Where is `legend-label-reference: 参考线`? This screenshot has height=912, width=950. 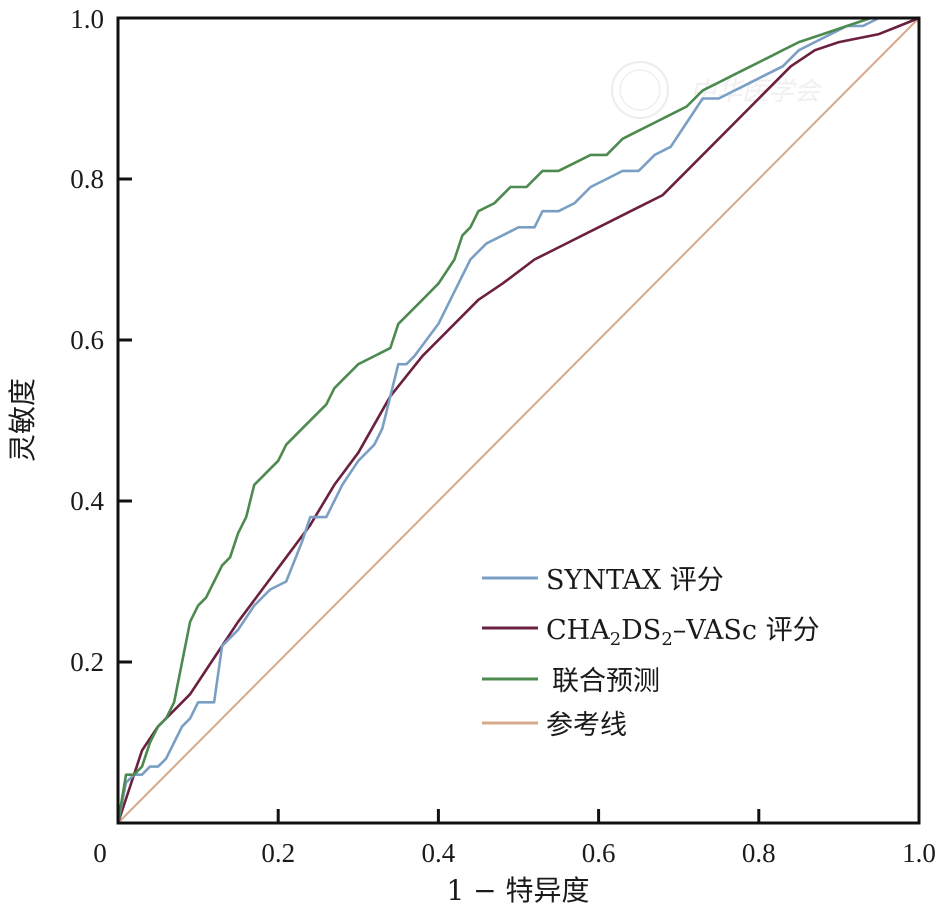 legend-label-reference: 参考线 is located at coordinates (586, 725).